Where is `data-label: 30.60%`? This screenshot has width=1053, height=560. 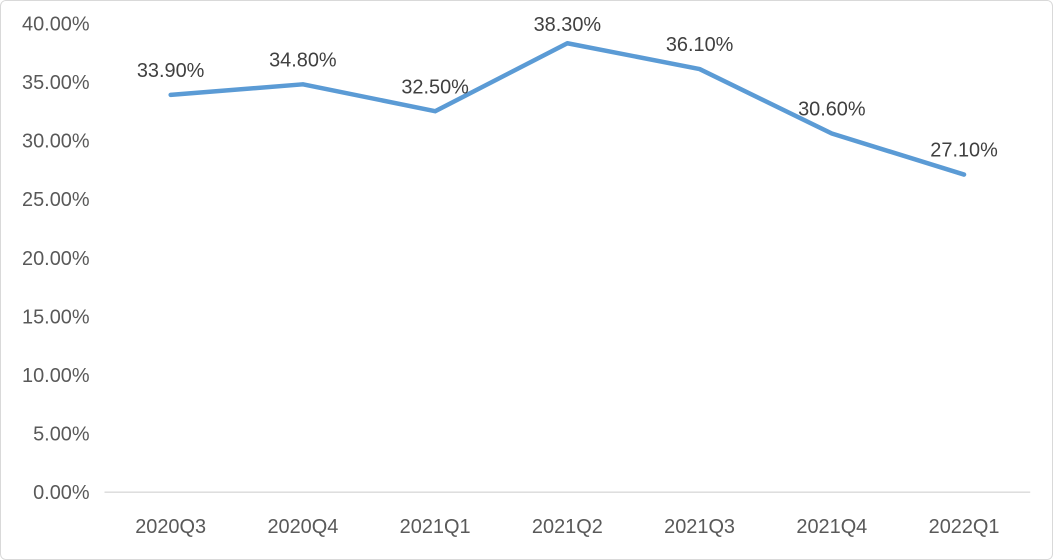 data-label: 30.60% is located at coordinates (832, 110).